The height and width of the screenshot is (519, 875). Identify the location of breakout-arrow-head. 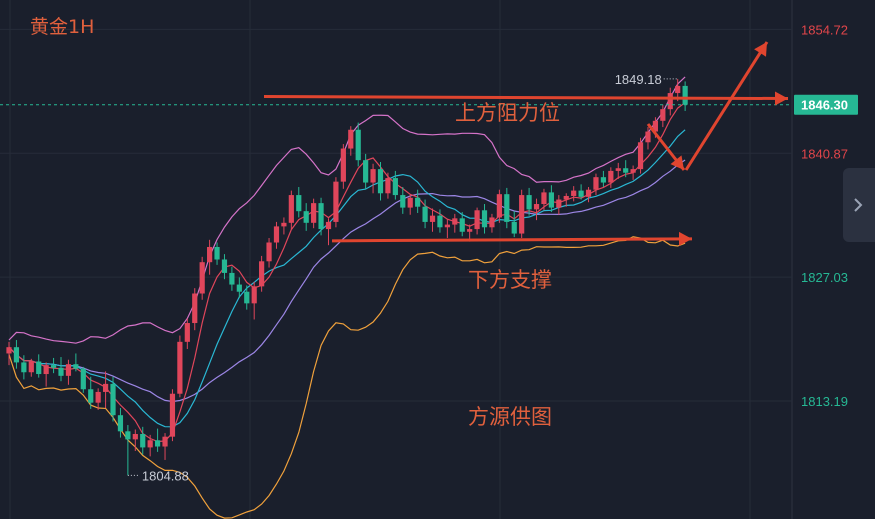
(760, 49).